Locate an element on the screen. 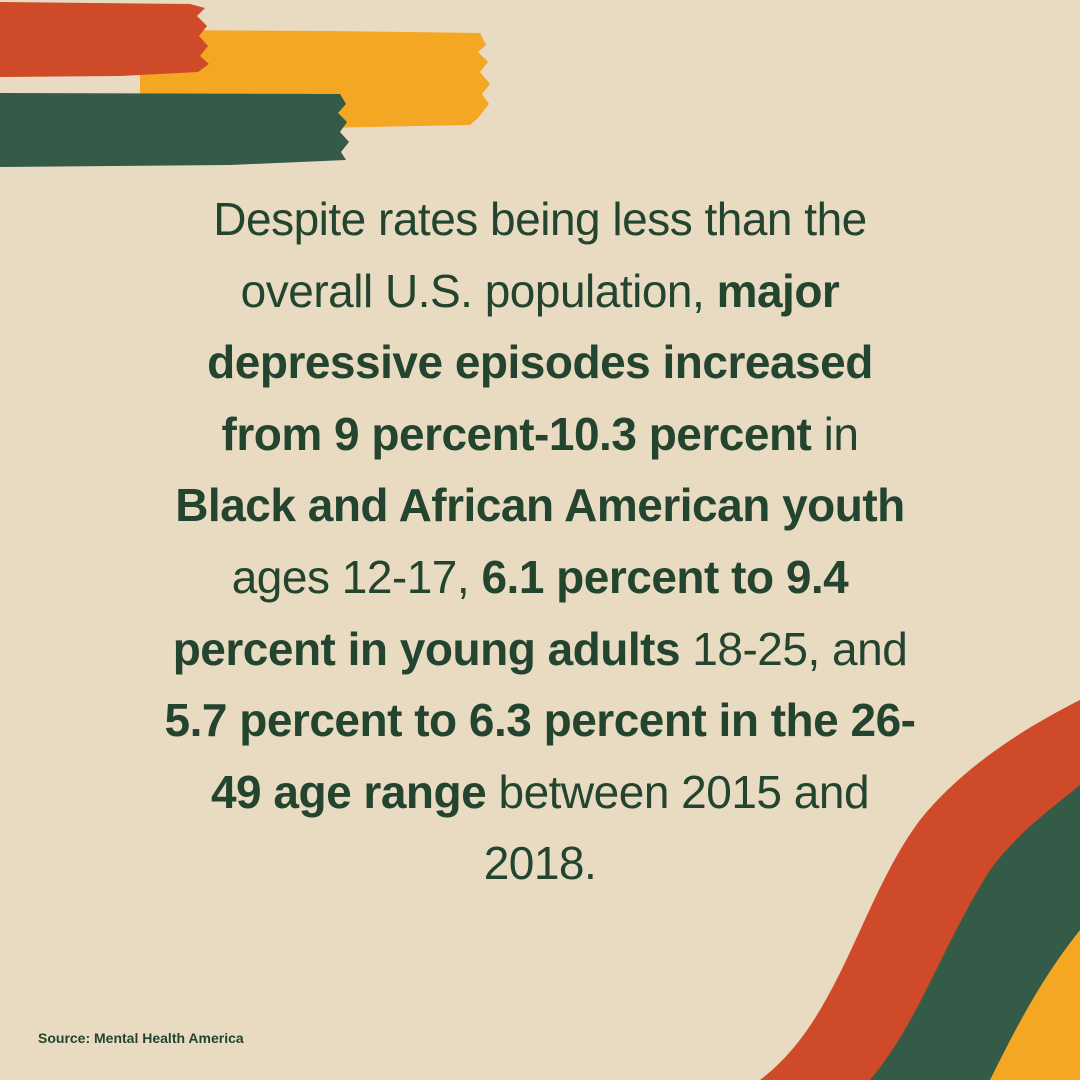  green-wave-stripe is located at coordinates (975, 932).